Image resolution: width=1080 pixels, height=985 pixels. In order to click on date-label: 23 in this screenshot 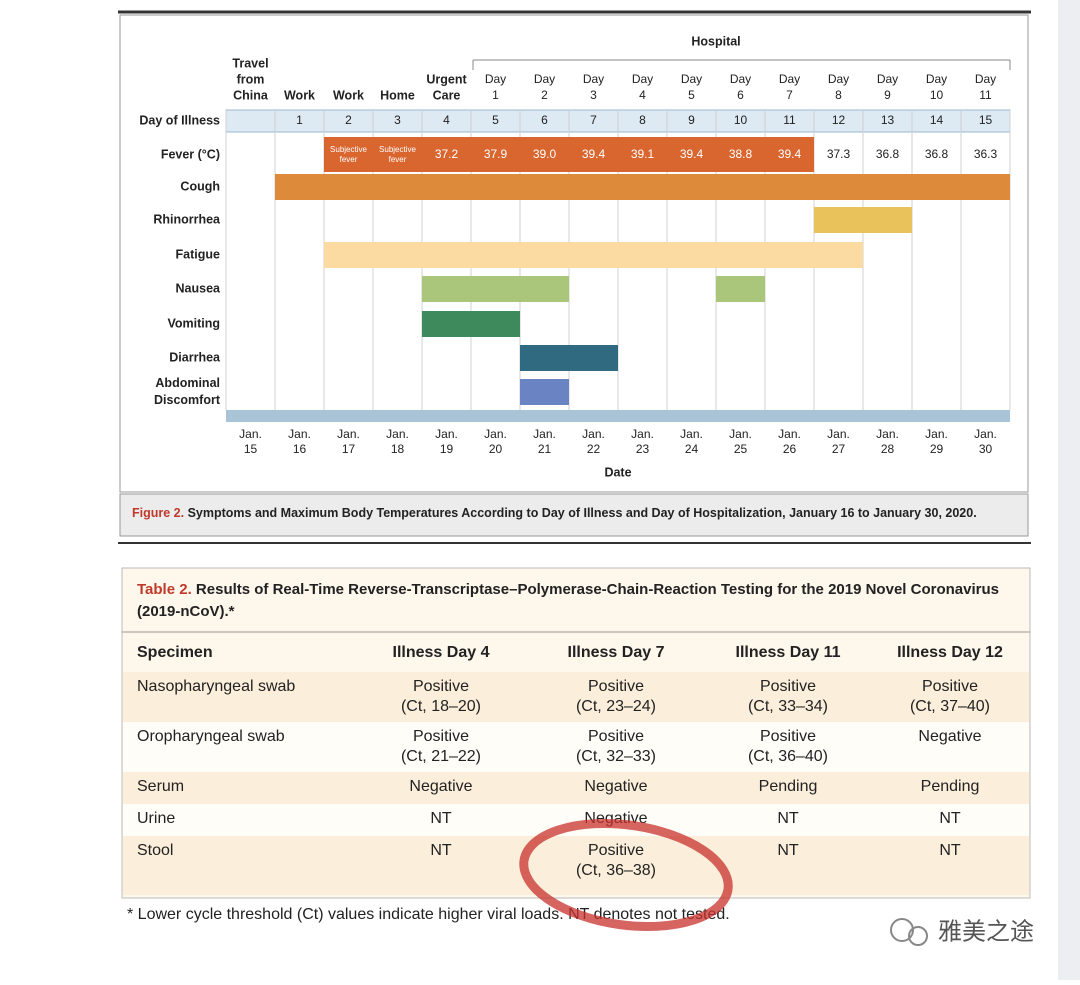, I will do `click(643, 449)`.